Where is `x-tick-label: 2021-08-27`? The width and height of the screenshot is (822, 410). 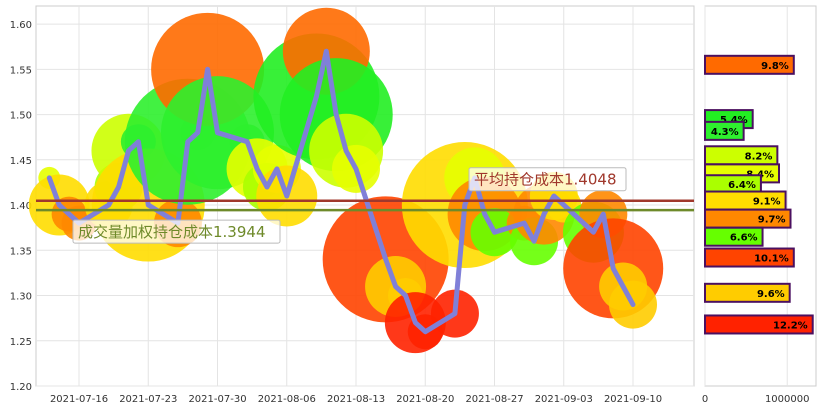
x-tick-label: 2021-08-27 is located at coordinates (494, 399).